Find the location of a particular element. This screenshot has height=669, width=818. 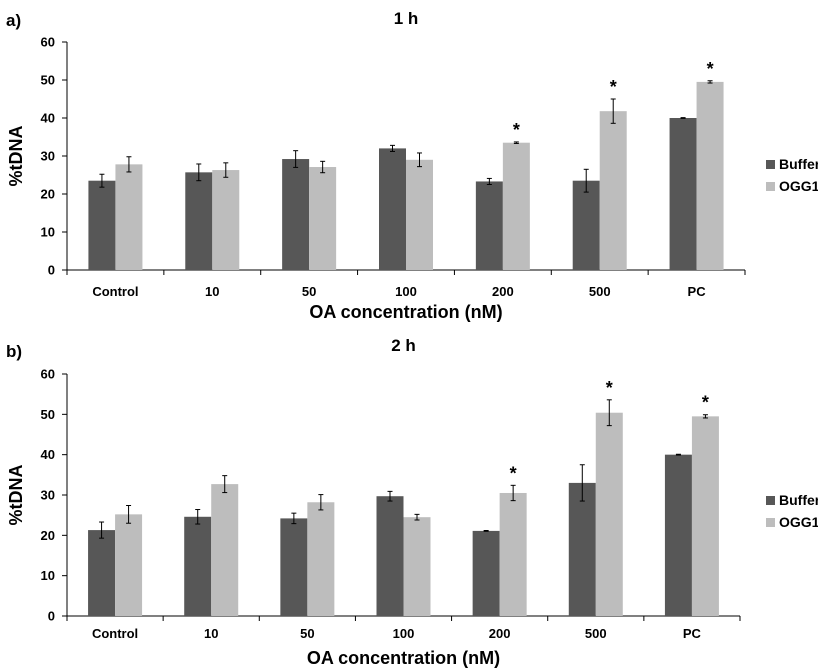

chart-title: 2 h is located at coordinates (403, 345).